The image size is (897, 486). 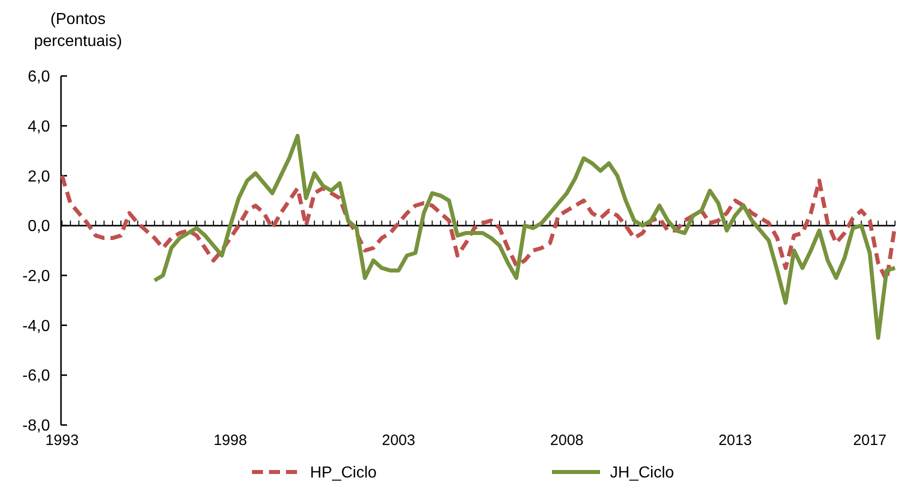 I want to click on y-tick-label: 0,0, so click(x=39, y=227).